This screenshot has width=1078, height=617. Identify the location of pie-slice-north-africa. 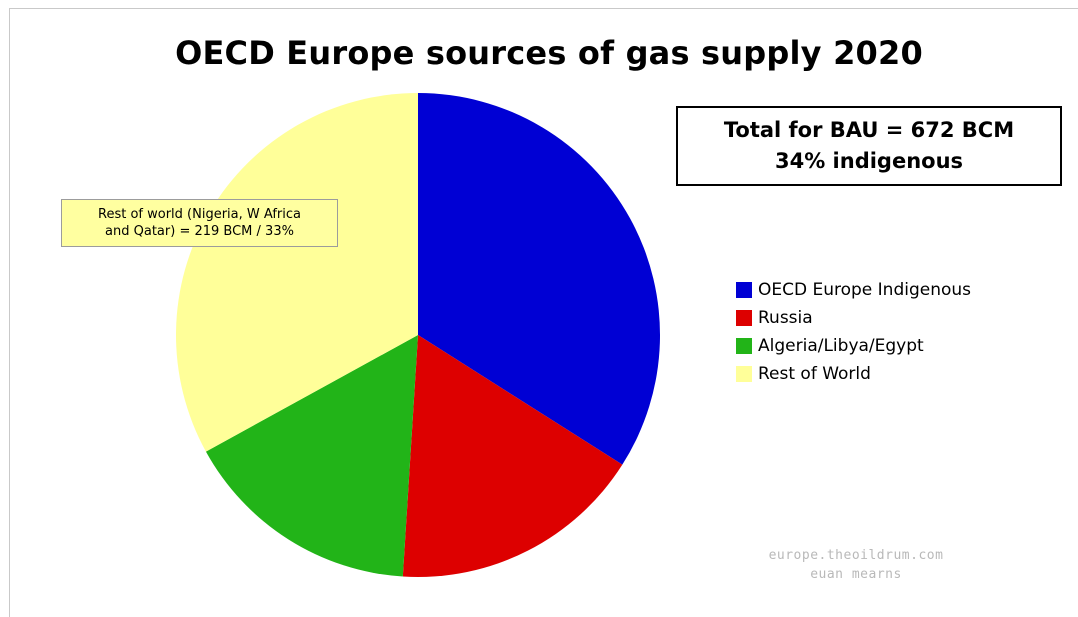
(311, 456).